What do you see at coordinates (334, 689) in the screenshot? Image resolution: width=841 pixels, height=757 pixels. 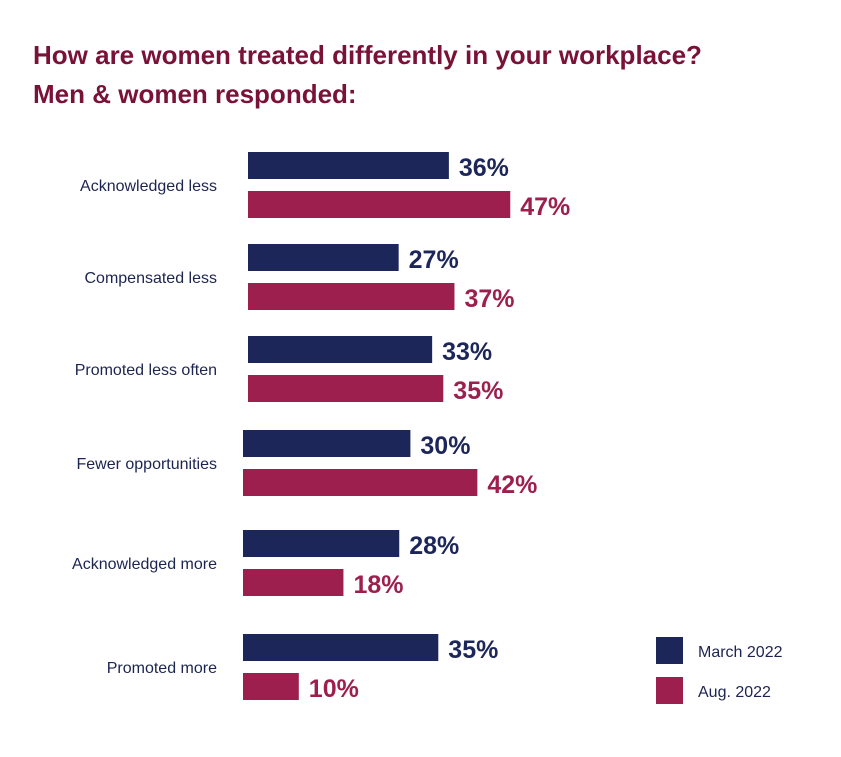 I see `data-label: 10%` at bounding box center [334, 689].